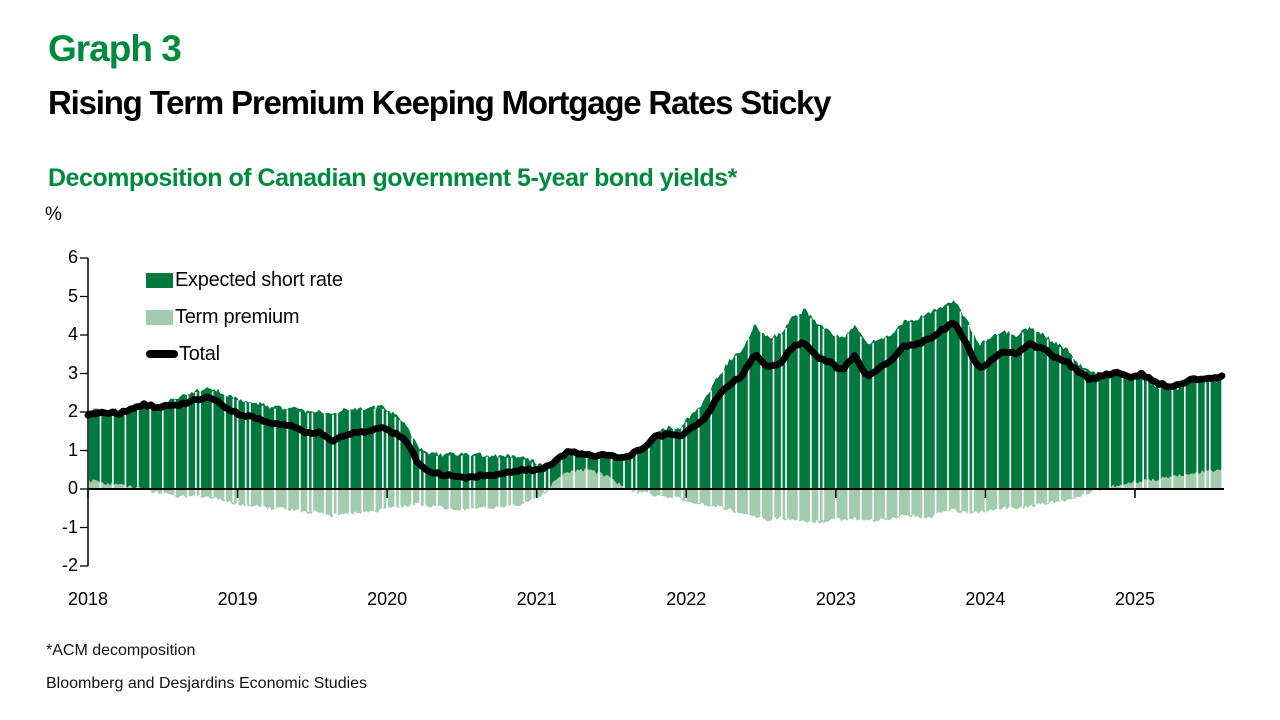 This screenshot has height=720, width=1280. I want to click on x-tick-label: 2021, so click(536, 599).